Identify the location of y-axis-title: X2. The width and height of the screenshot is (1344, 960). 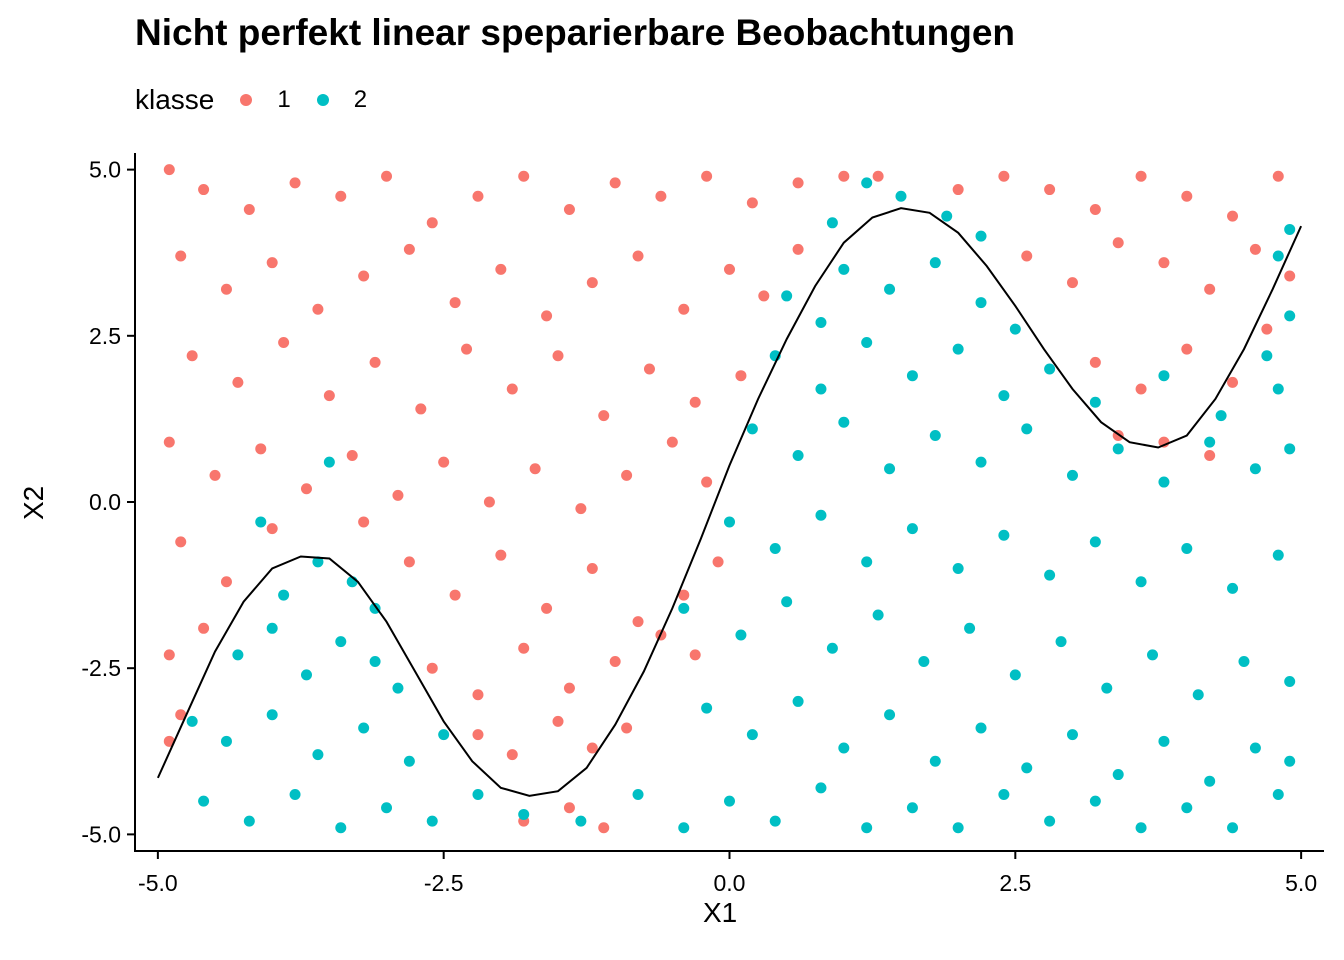
(33, 502).